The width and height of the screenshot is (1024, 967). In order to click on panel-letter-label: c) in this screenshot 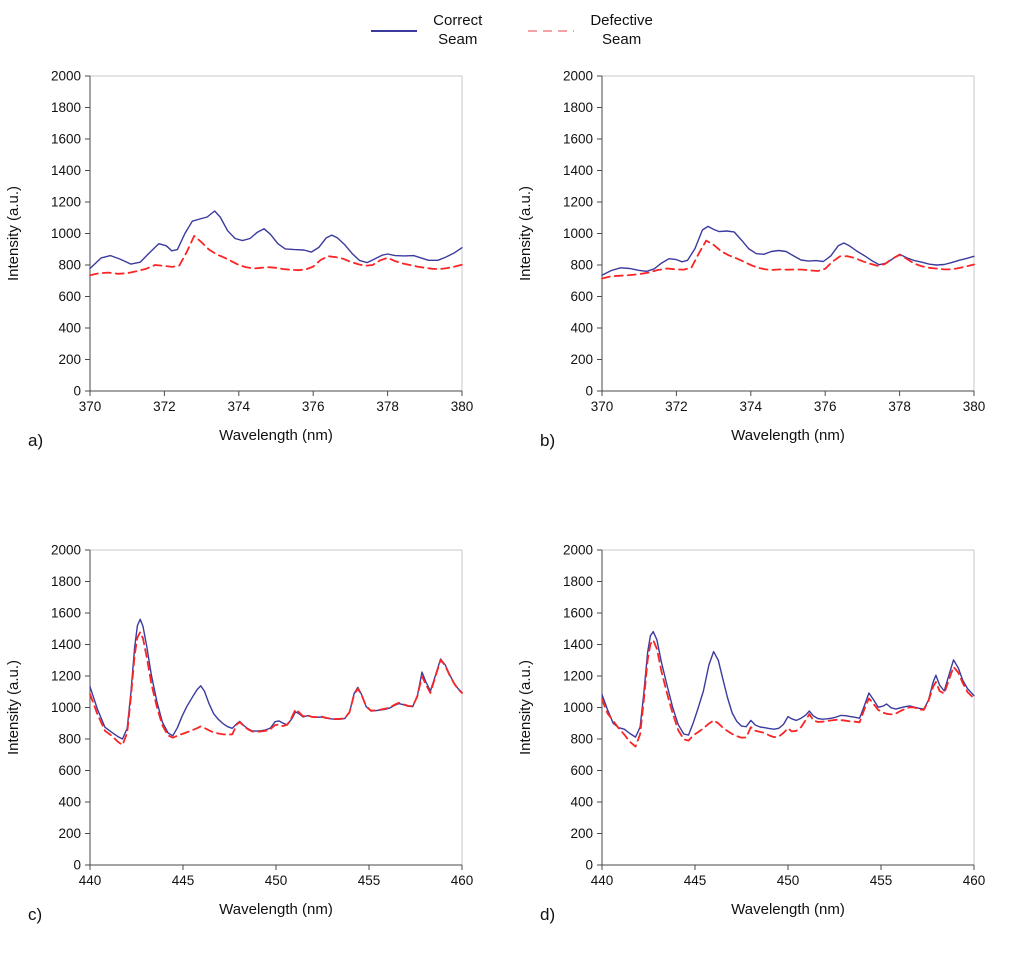, I will do `click(35, 914)`.